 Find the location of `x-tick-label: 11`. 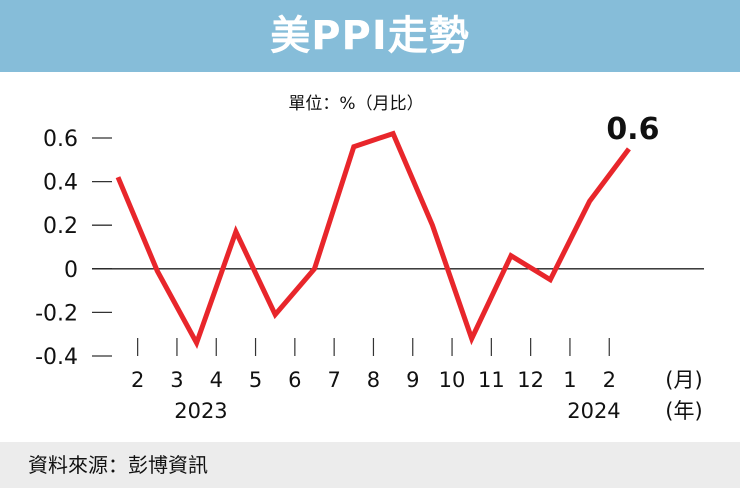

x-tick-label: 11 is located at coordinates (491, 380).